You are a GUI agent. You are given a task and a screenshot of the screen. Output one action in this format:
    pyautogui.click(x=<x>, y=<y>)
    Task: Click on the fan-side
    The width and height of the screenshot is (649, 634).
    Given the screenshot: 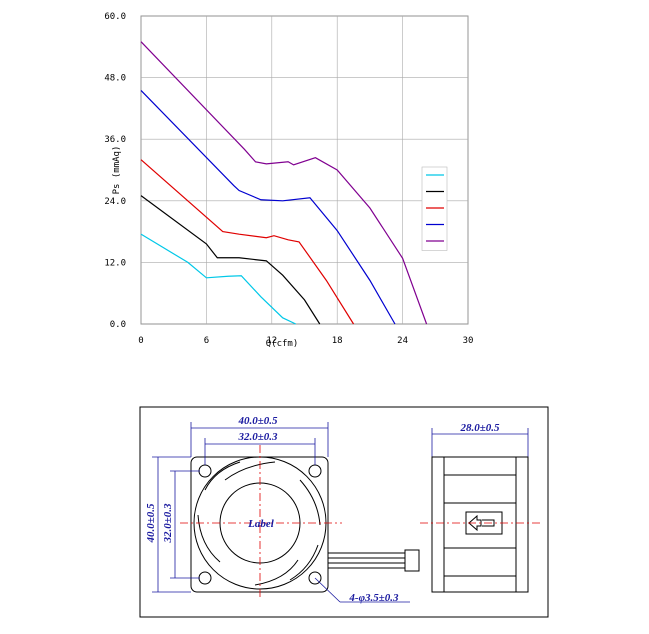 What is the action you would take?
    pyautogui.click(x=480, y=524)
    